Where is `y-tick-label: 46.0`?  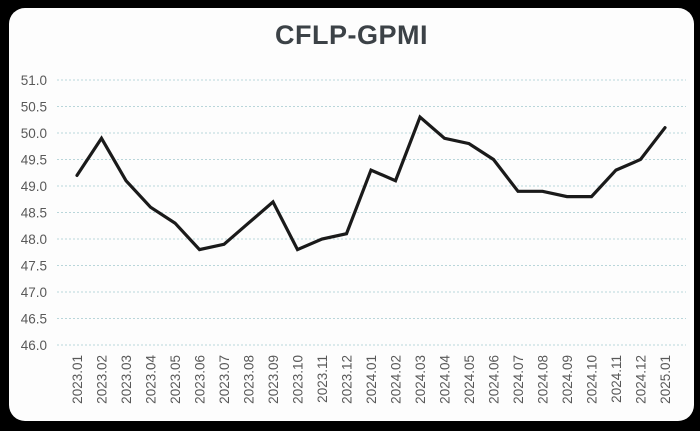 y-tick-label: 46.0 is located at coordinates (34, 345).